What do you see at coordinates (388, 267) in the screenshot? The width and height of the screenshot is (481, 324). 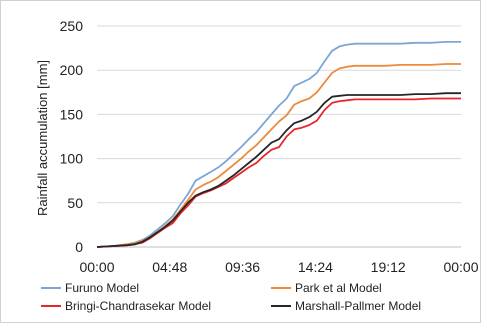 I see `x-tick-label: 19:12` at bounding box center [388, 267].